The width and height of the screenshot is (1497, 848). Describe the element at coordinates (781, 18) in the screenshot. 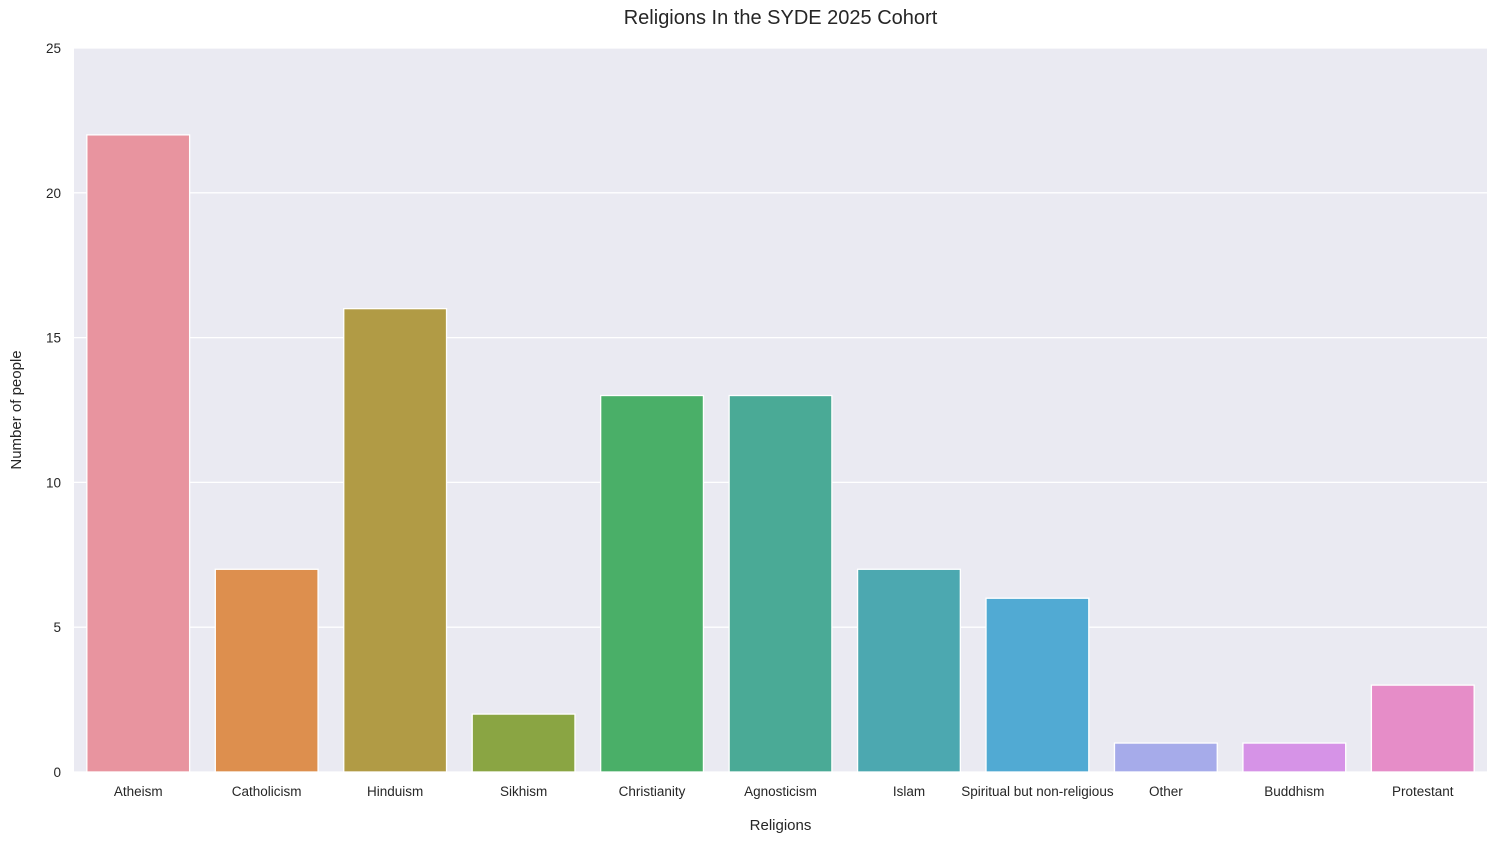

I see `chart-title: Religions In the SYDE 2025 Cohort` at that location.